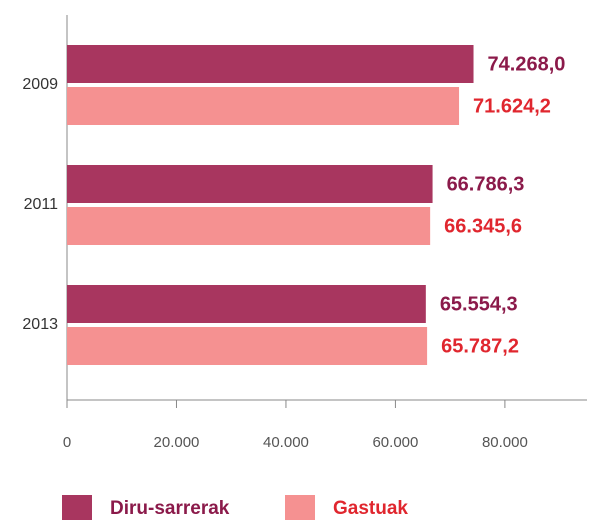 Image resolution: width=589 pixels, height=523 pixels. Describe the element at coordinates (170, 508) in the screenshot. I see `legend-label: Diru-sarrerak` at that location.